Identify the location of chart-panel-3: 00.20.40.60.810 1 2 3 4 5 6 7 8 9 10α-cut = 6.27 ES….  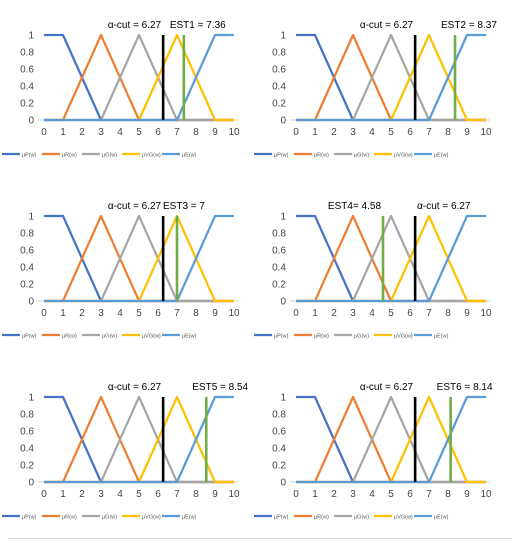
(121, 270).